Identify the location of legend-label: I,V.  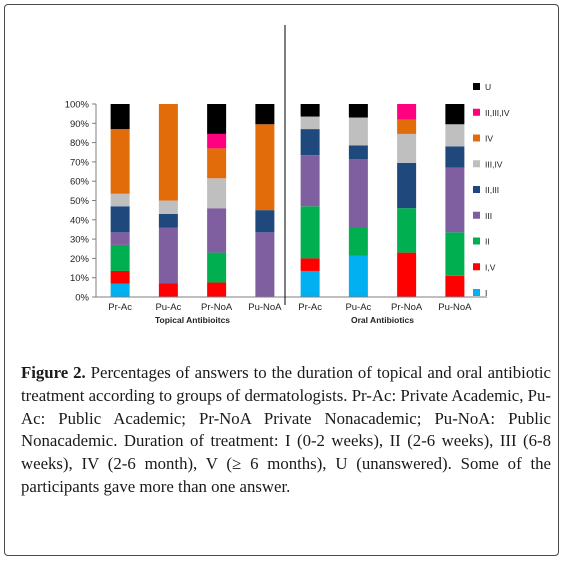
(490, 267).